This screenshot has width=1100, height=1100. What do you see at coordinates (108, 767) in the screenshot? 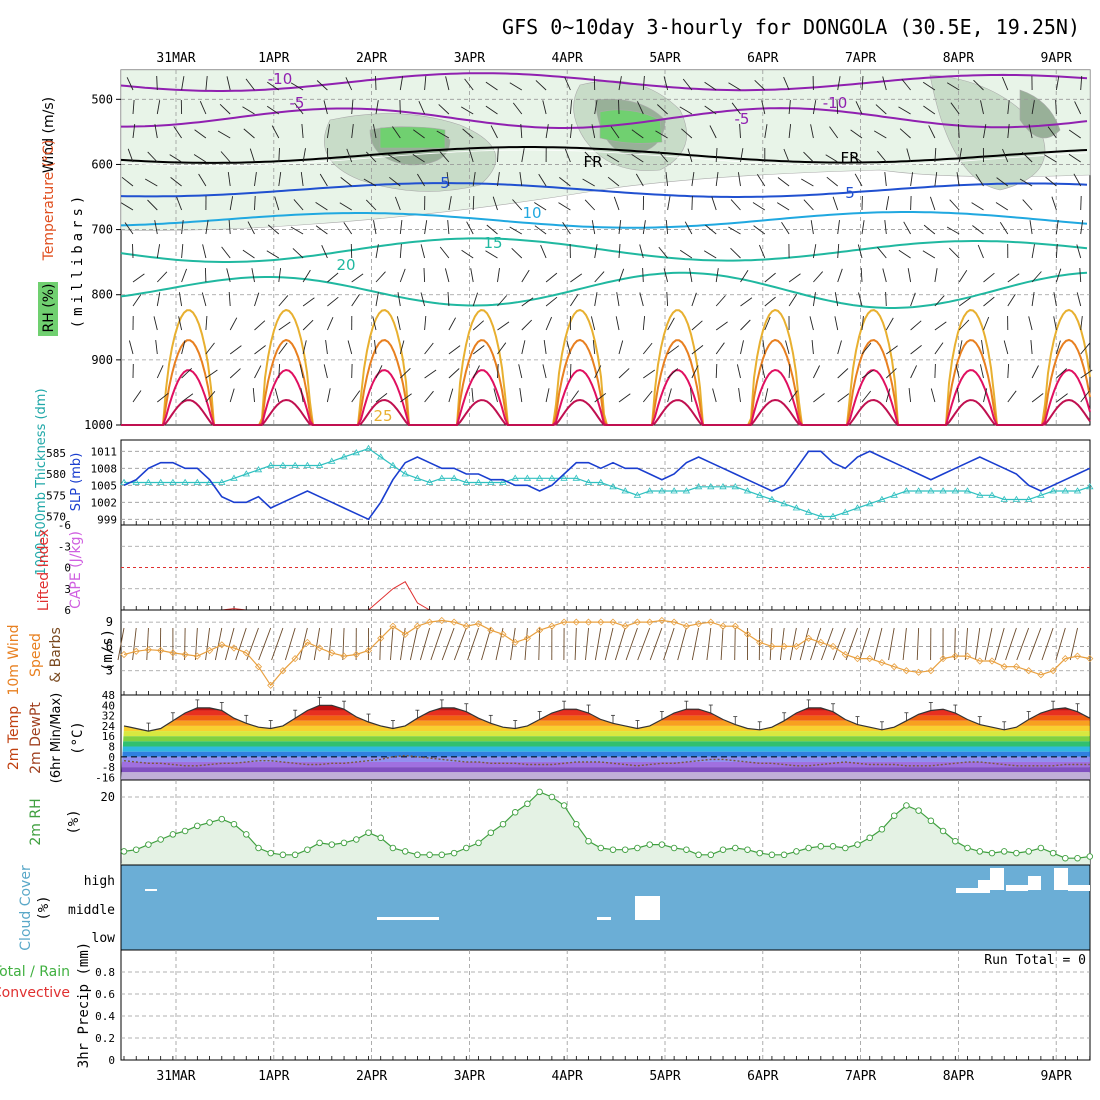
I see `temperature-tick-label: -8` at bounding box center [108, 767].